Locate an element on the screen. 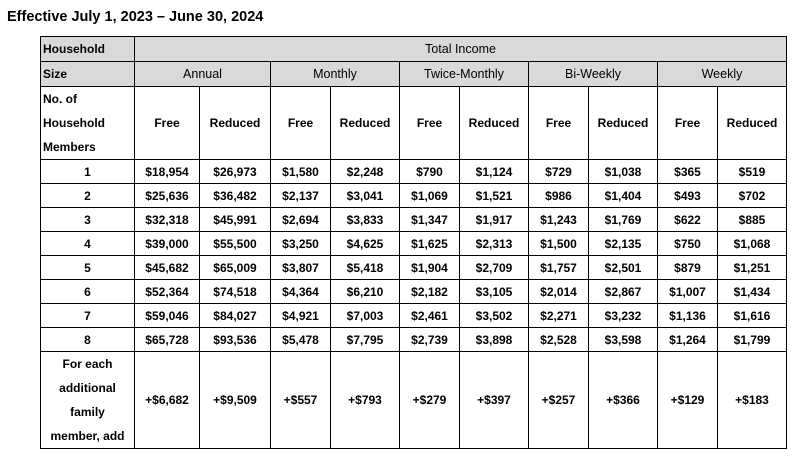 The image size is (807, 464). income-cell: $4,625 is located at coordinates (365, 243).